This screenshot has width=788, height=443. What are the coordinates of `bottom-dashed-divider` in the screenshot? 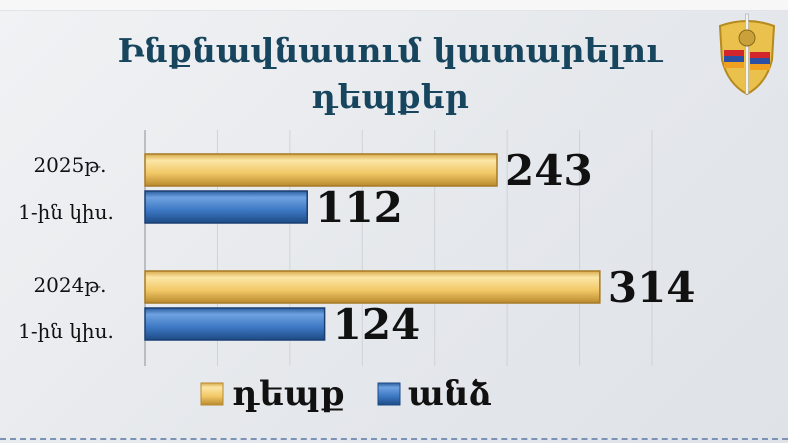 It's located at (394, 439).